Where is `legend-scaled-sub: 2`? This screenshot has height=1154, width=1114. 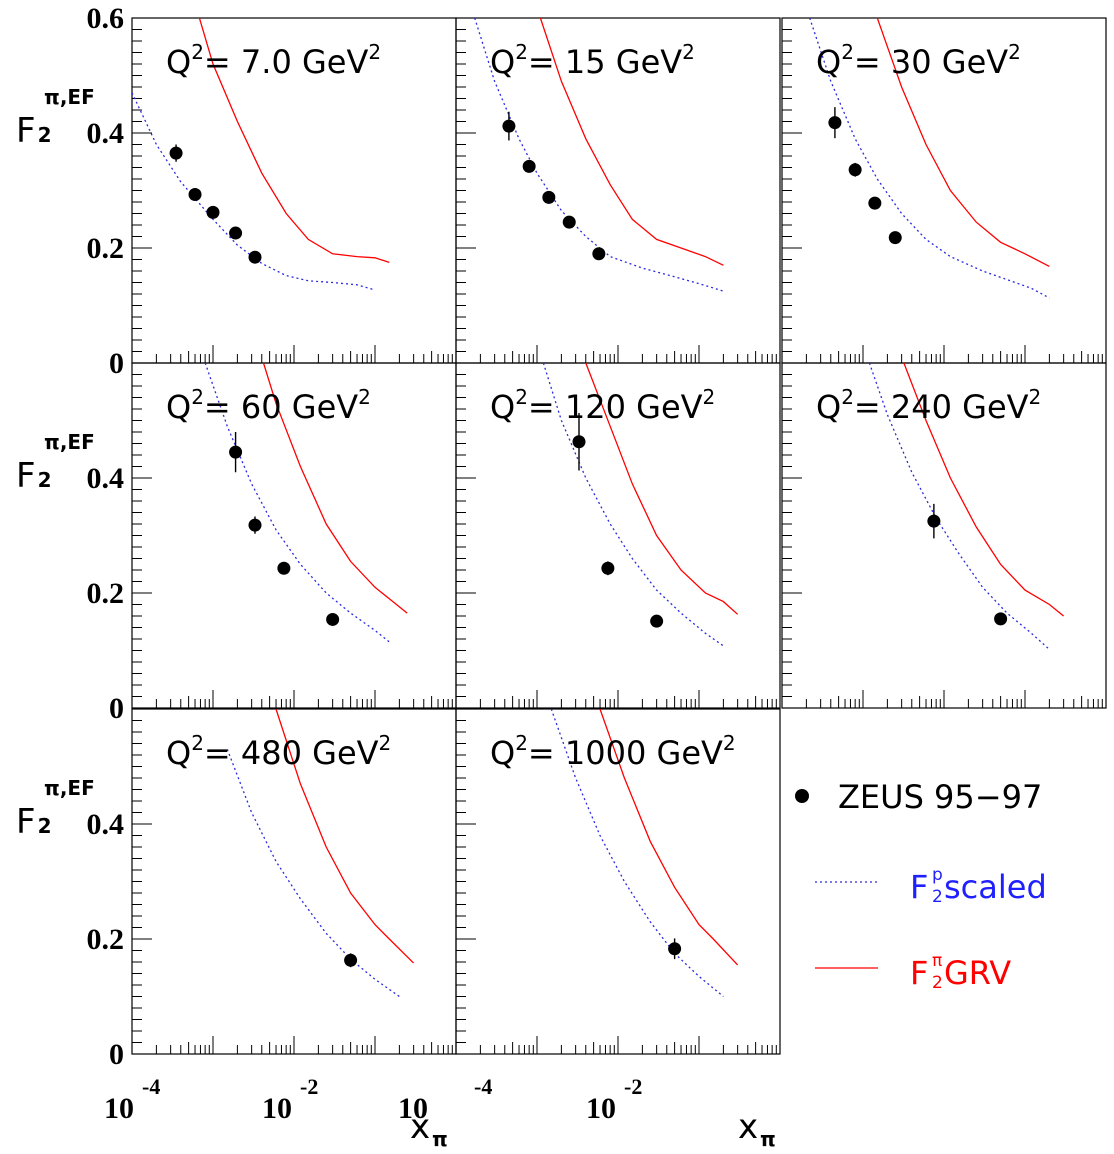 legend-scaled-sub: 2 is located at coordinates (937, 897).